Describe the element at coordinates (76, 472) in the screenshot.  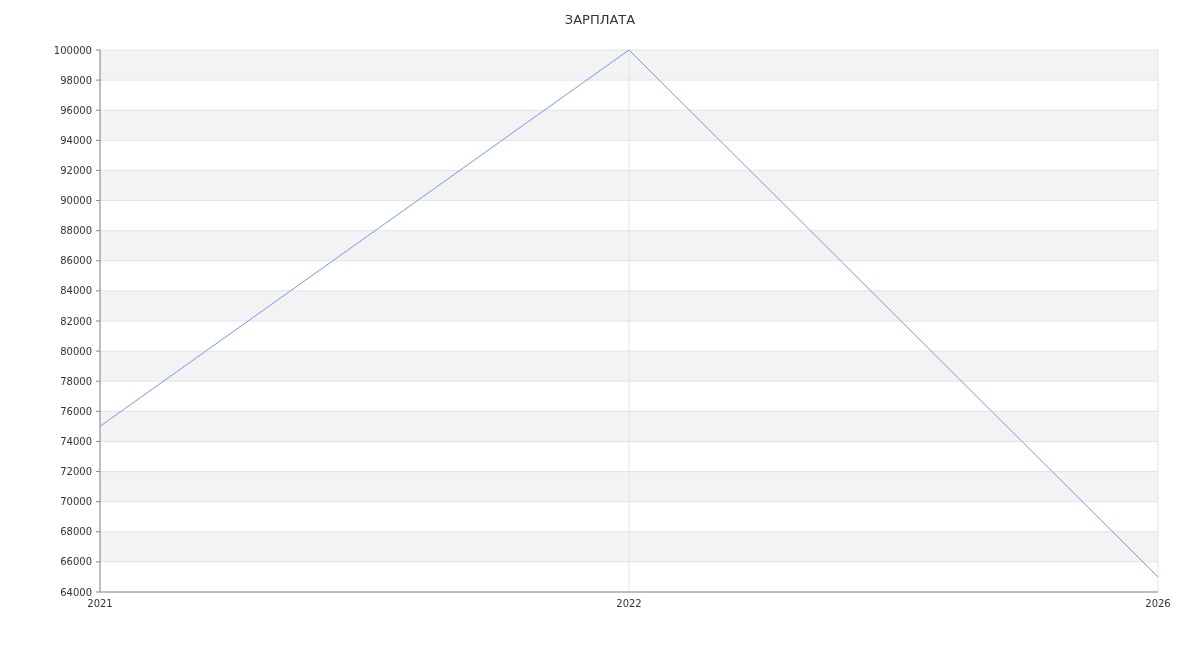
I see `y-tick-label: 72000` at that location.